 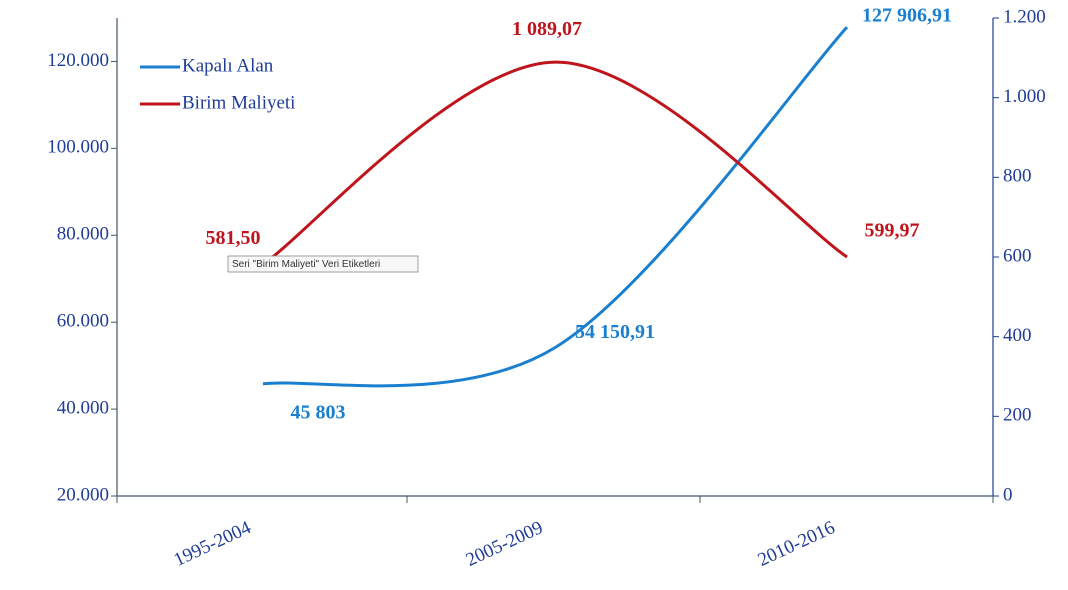 I want to click on x-tick-label: 1995-2004, so click(x=213, y=544).